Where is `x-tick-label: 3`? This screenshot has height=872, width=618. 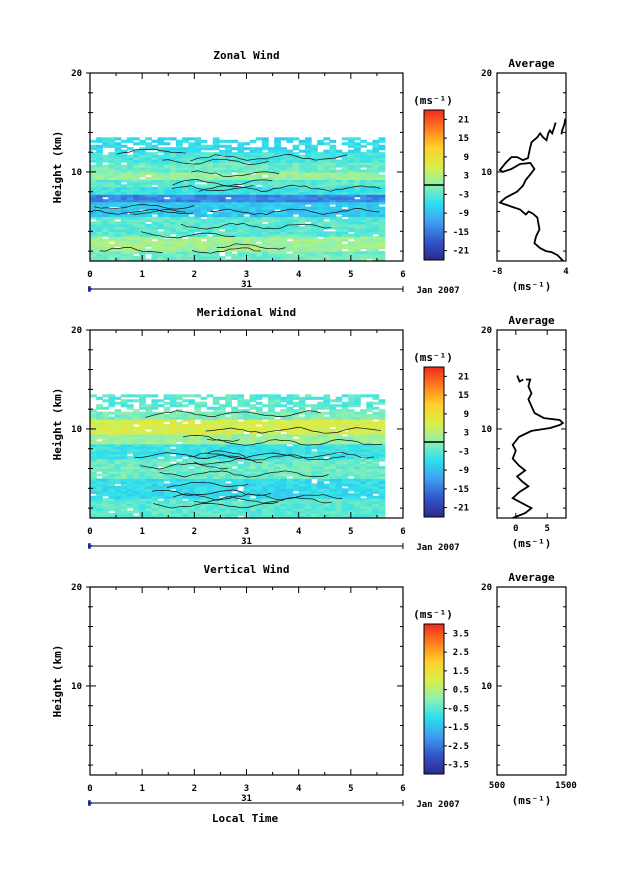
x-tick-label: 3 is located at coordinates (246, 275).